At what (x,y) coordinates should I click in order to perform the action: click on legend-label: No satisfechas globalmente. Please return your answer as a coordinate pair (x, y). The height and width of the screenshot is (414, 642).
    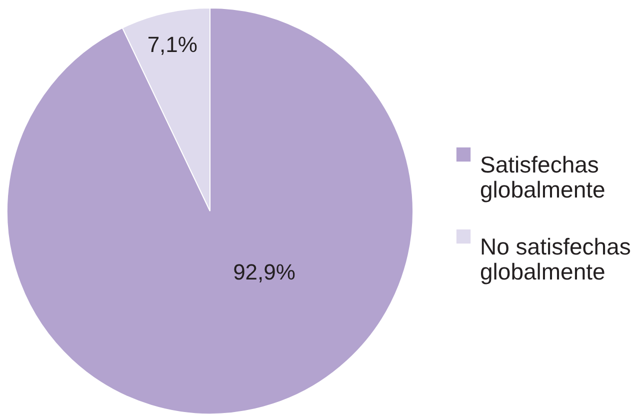
    Looking at the image, I should click on (555, 259).